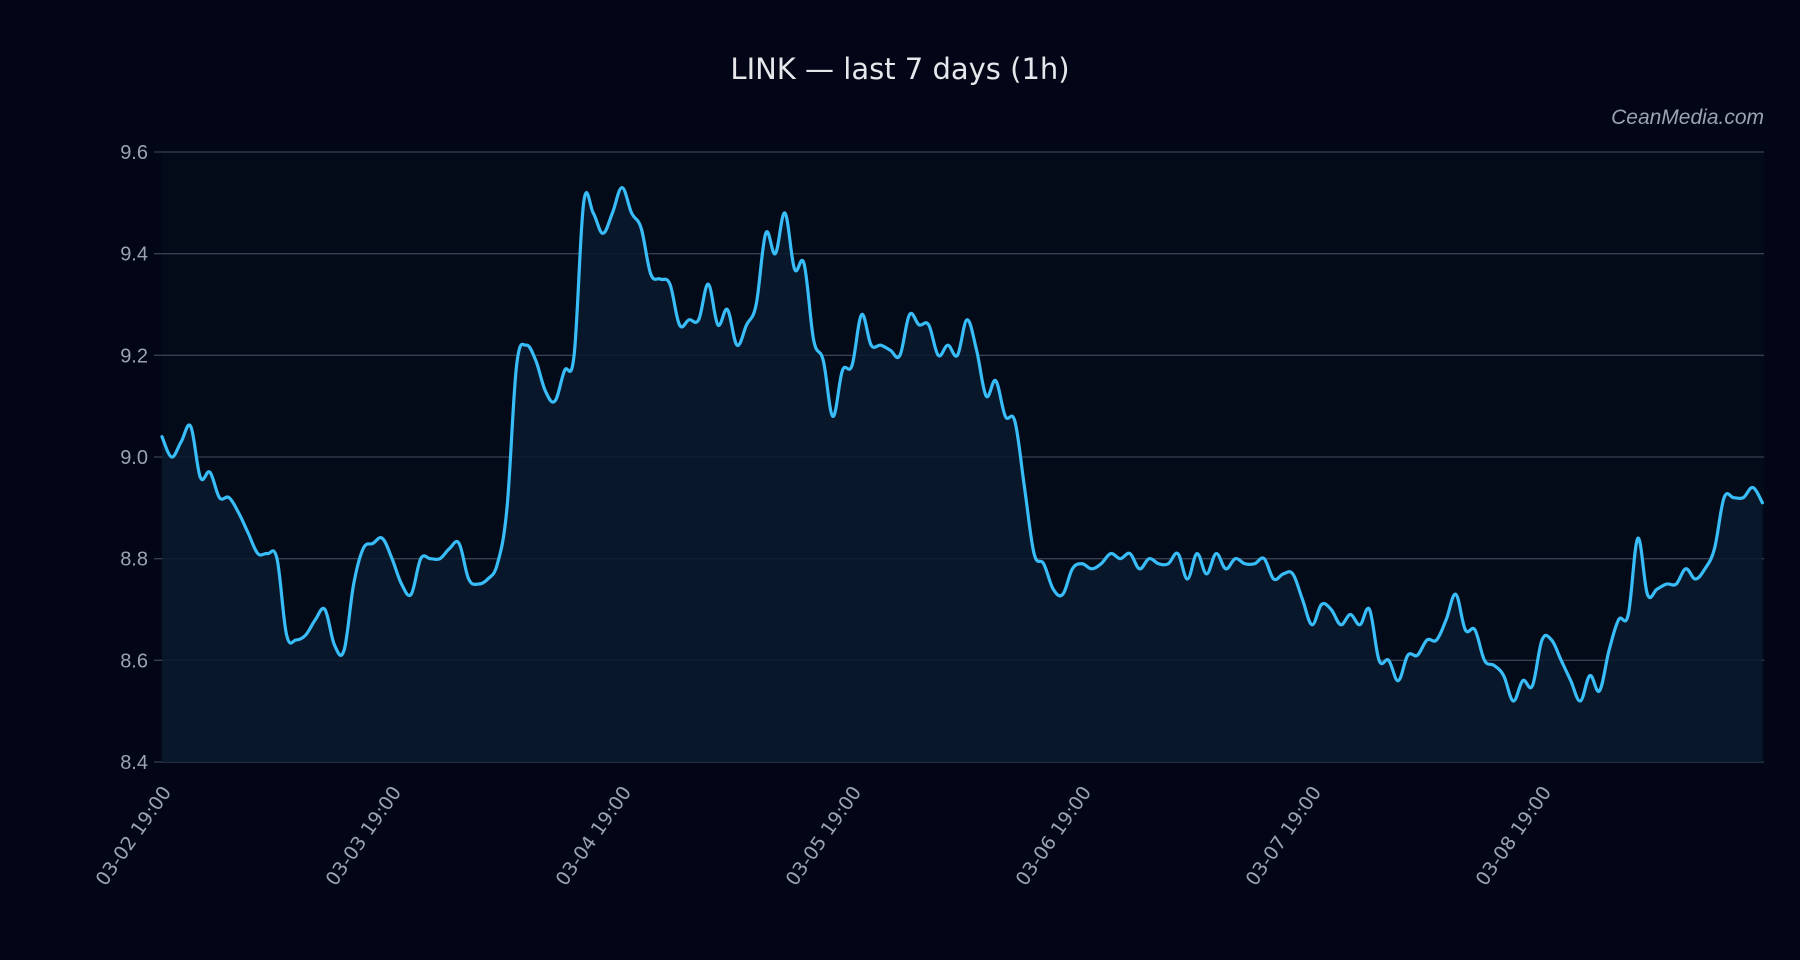  Describe the element at coordinates (134, 661) in the screenshot. I see `y-tick-label: 8.6` at that location.